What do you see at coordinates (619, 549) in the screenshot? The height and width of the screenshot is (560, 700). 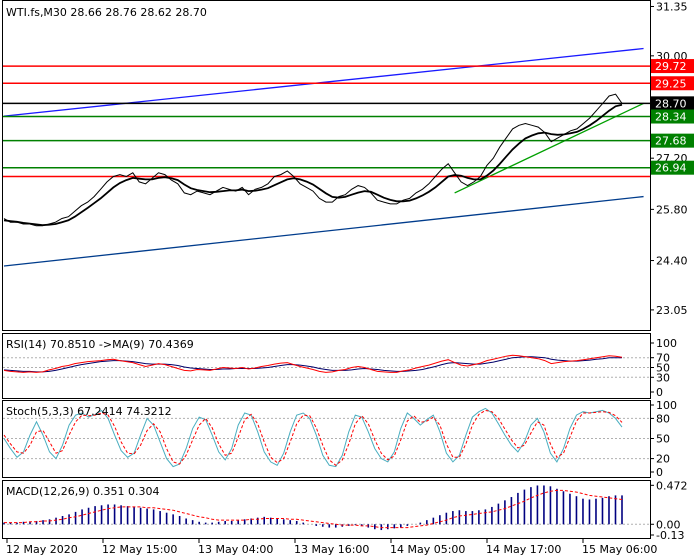 I see `time-axis-label: 15 May 06:00` at bounding box center [619, 549].